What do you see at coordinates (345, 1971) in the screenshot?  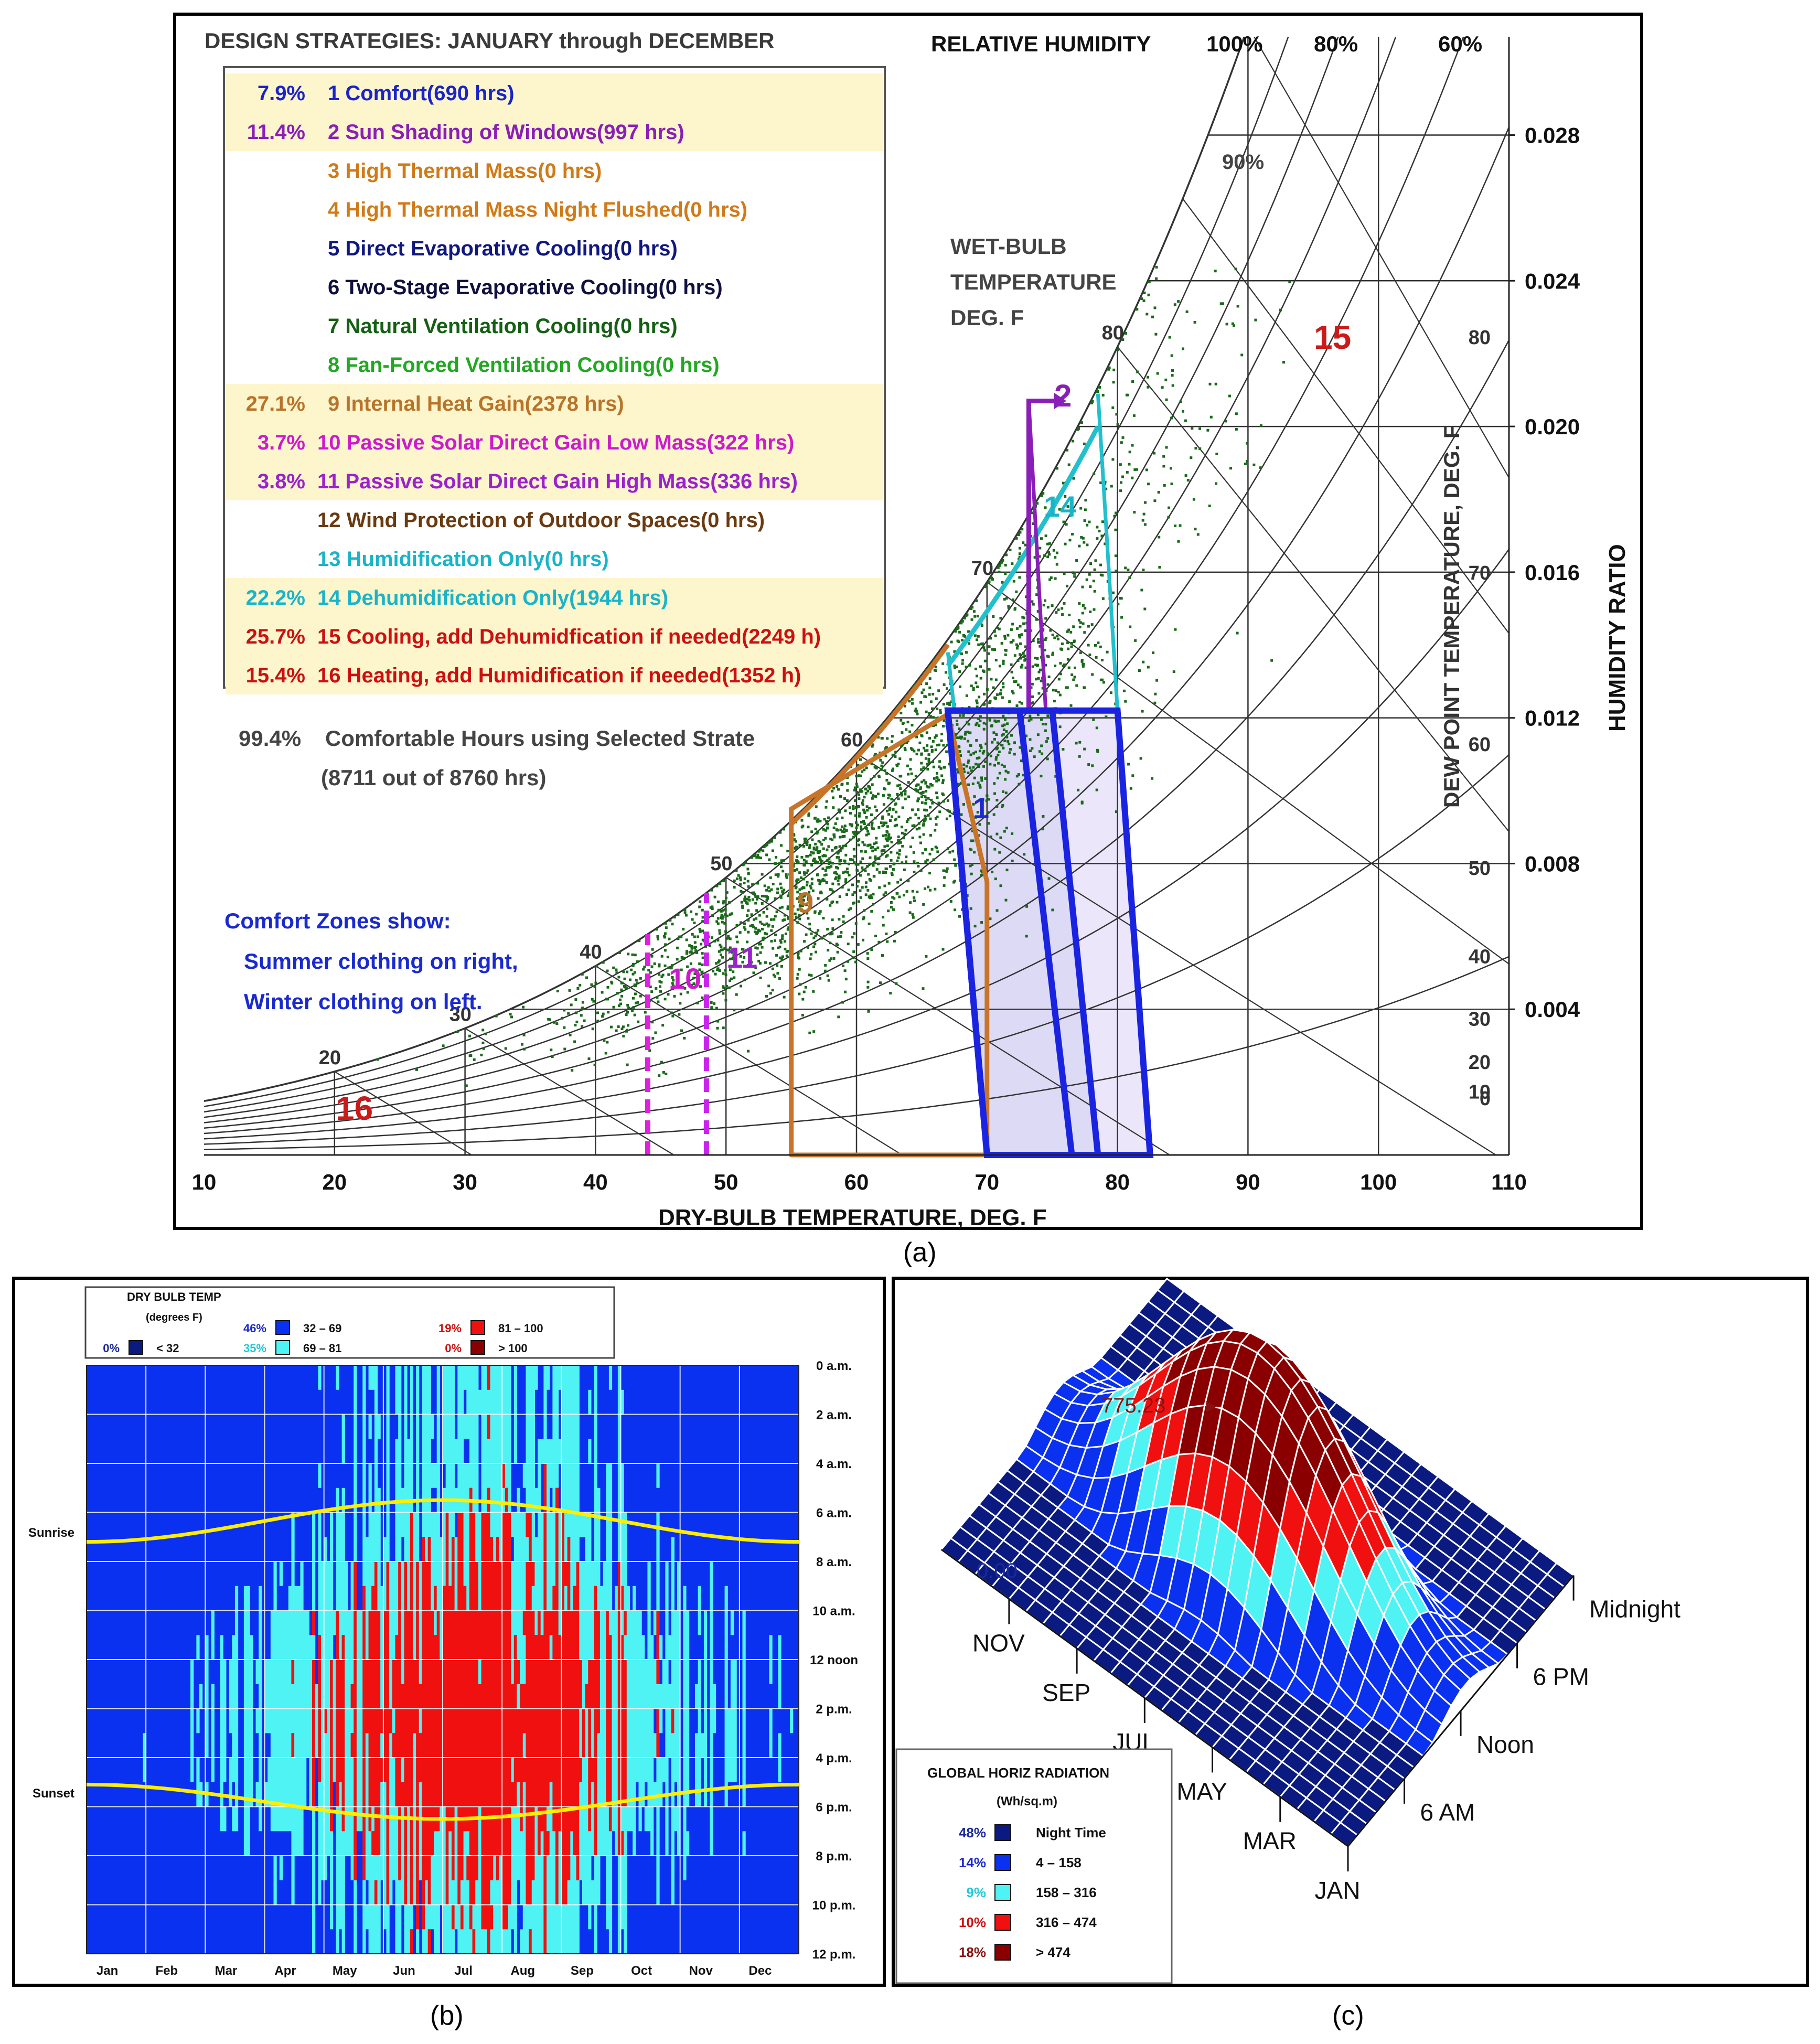 I see `month-label: May` at bounding box center [345, 1971].